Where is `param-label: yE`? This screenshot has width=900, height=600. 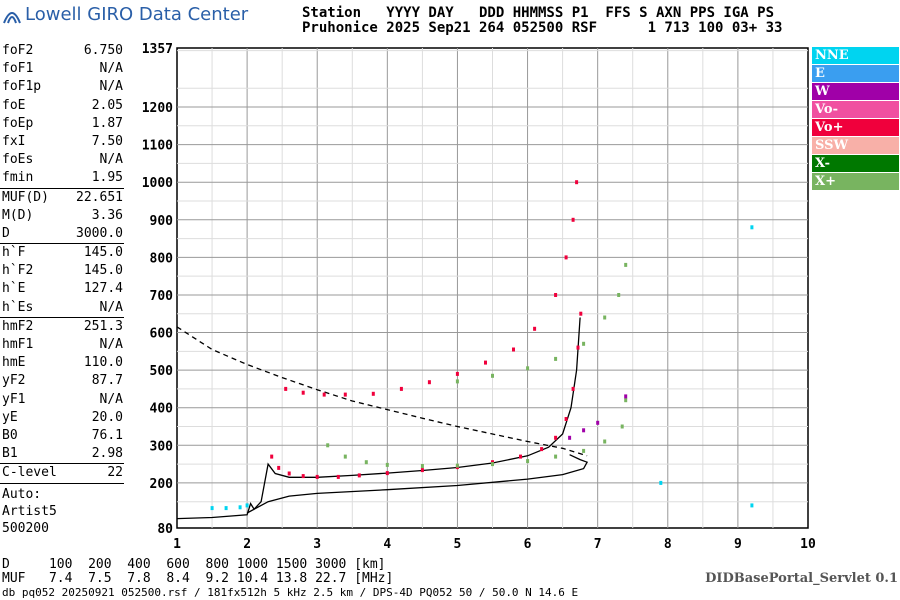 param-label: yE is located at coordinates (10, 417).